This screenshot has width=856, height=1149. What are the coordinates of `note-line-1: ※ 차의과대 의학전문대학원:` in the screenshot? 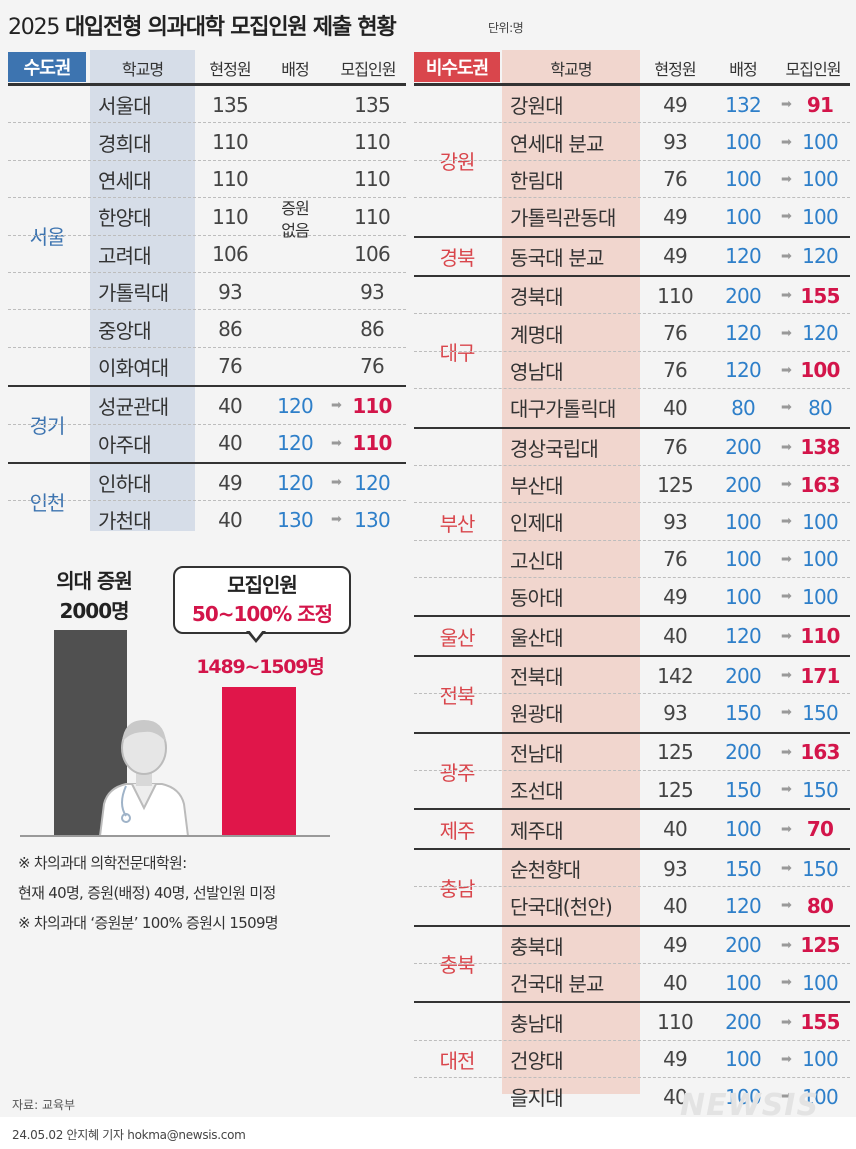 It's located at (102, 863).